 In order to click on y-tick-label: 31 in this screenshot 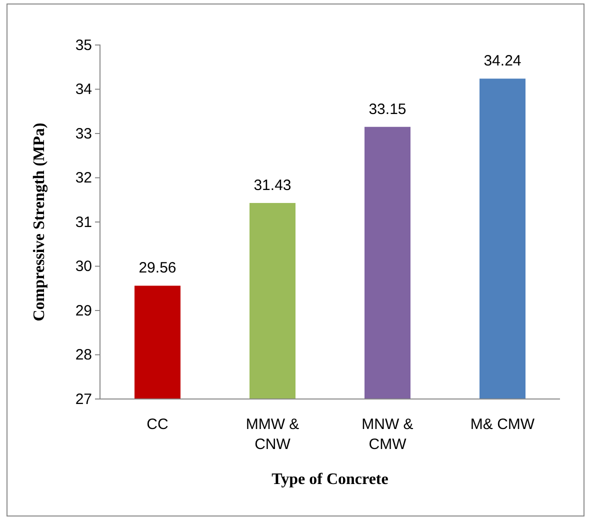, I will do `click(83, 222)`.